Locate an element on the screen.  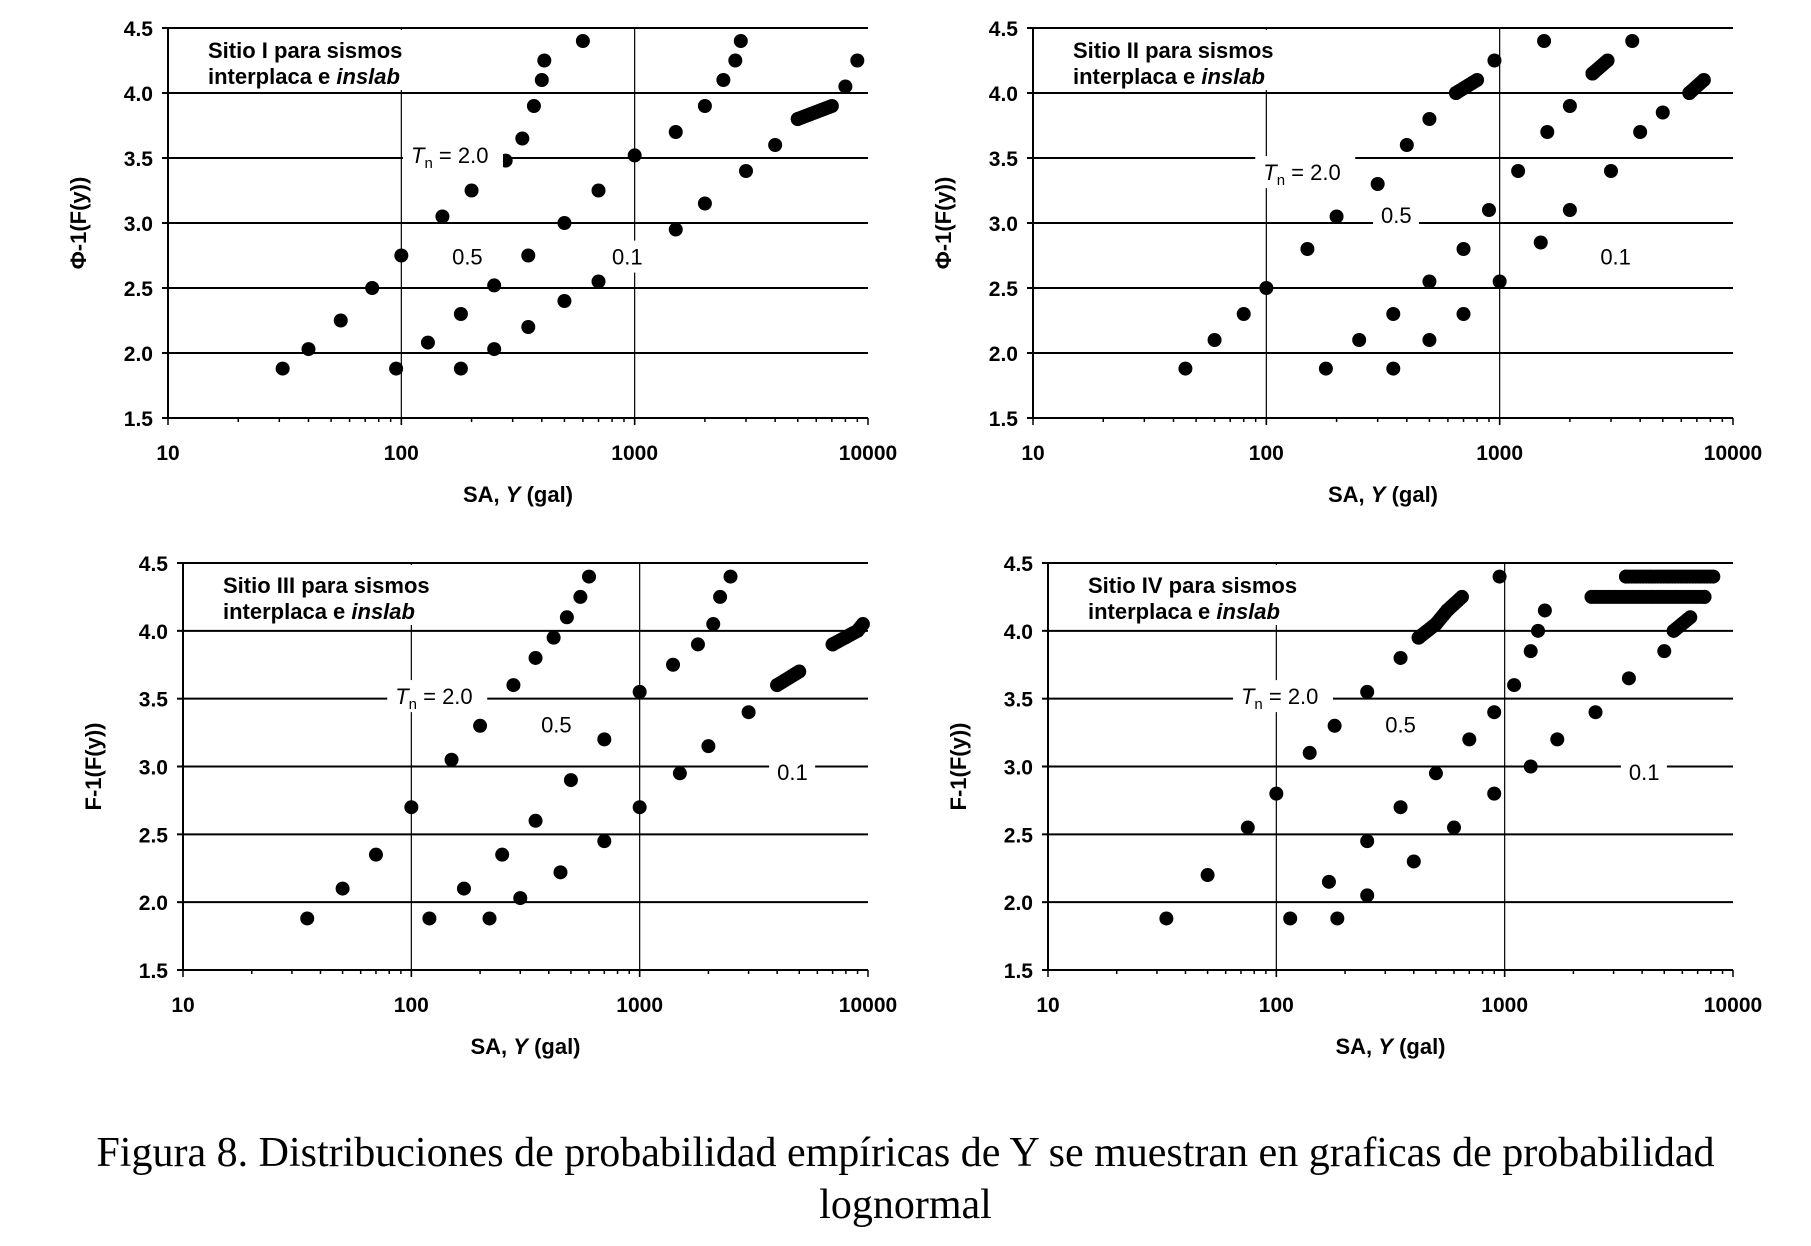
chart-title-line2: interplaca e inslab is located at coordinates (319, 611).